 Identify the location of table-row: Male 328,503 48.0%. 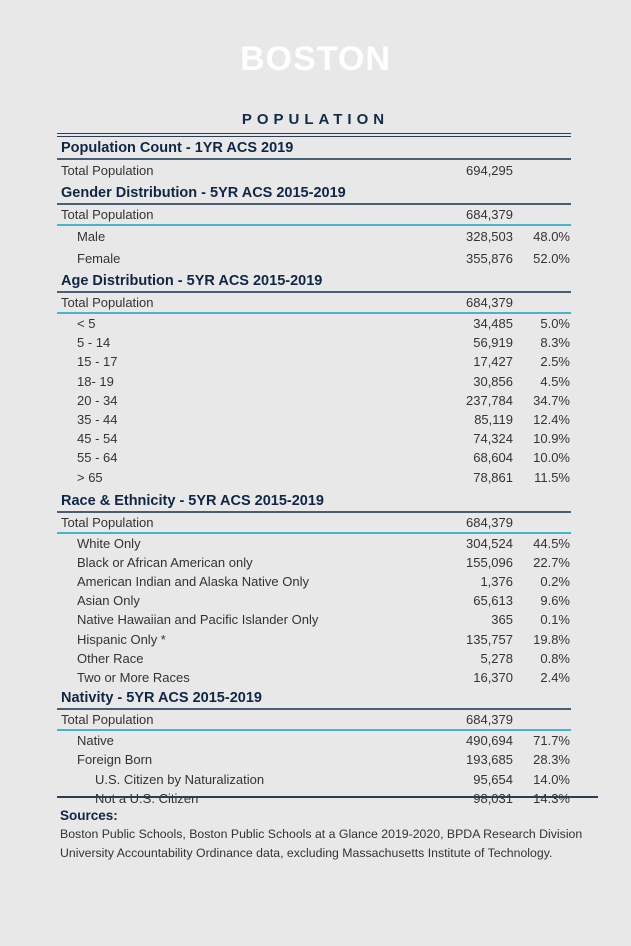
(314, 237).